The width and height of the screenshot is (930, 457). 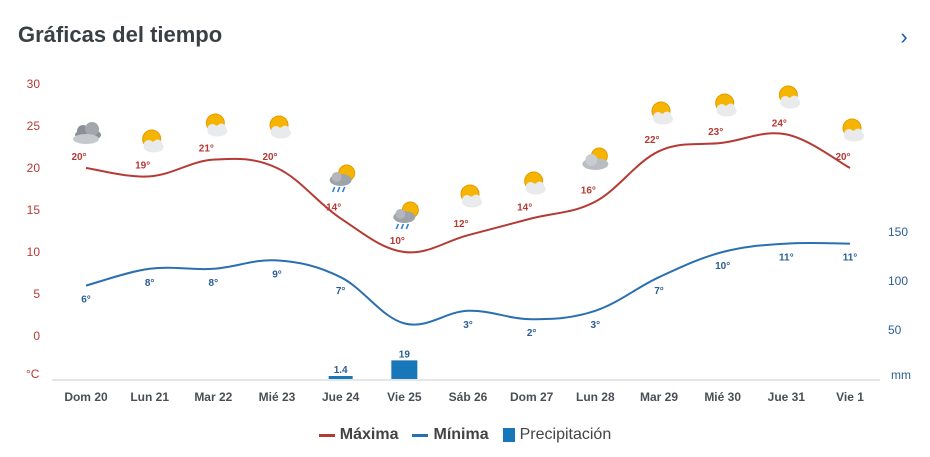 What do you see at coordinates (369, 434) in the screenshot?
I see `legend-label-max: Máxima` at bounding box center [369, 434].